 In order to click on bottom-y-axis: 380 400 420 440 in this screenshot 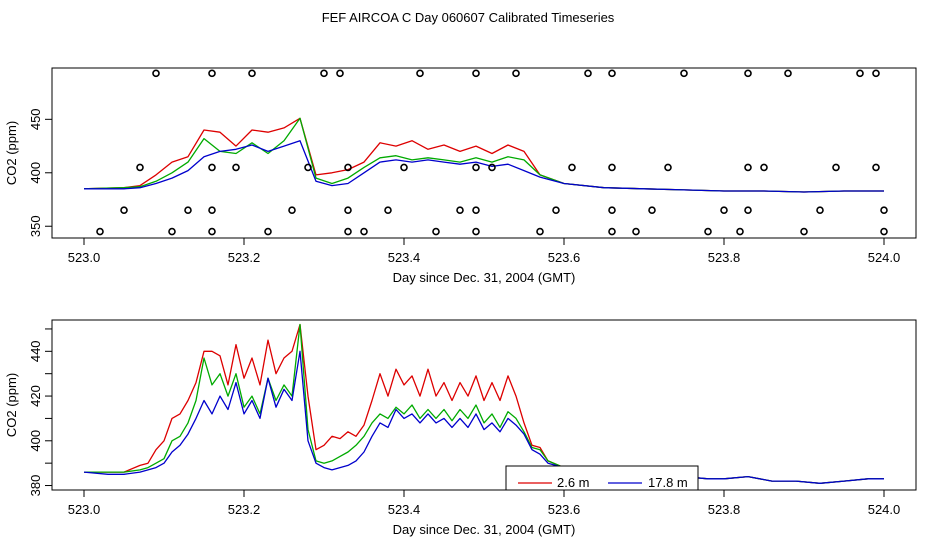, I will do `click(40, 412)`.